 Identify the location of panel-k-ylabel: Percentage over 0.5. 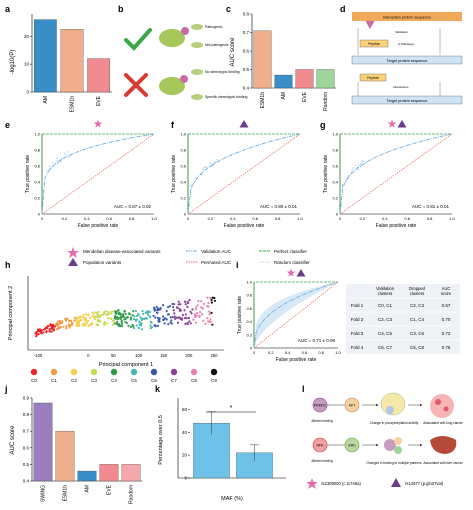
(161, 440).